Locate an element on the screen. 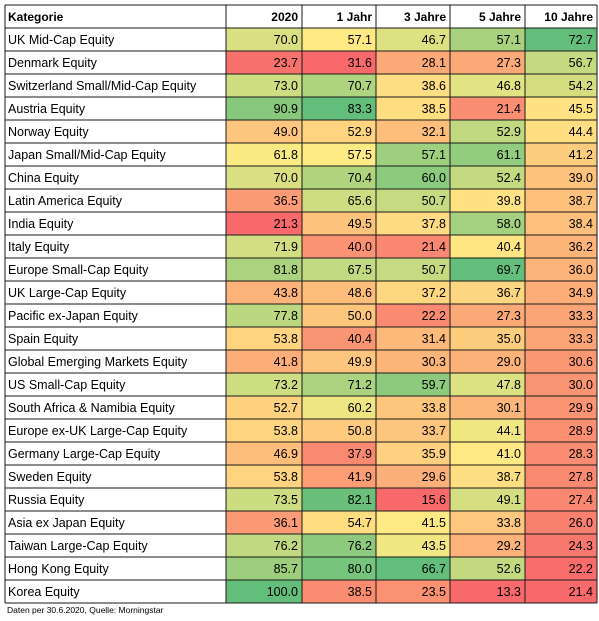 The height and width of the screenshot is (621, 599). row-label: Asia ex Japan Equity is located at coordinates (66, 523).